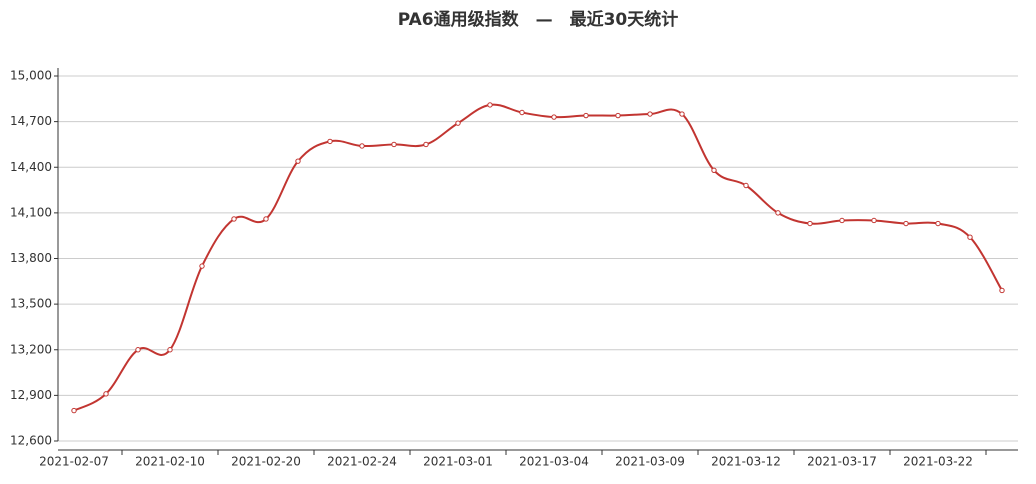 Image resolution: width=1036 pixels, height=484 pixels. I want to click on y-tick-label: 12,900, so click(31, 395).